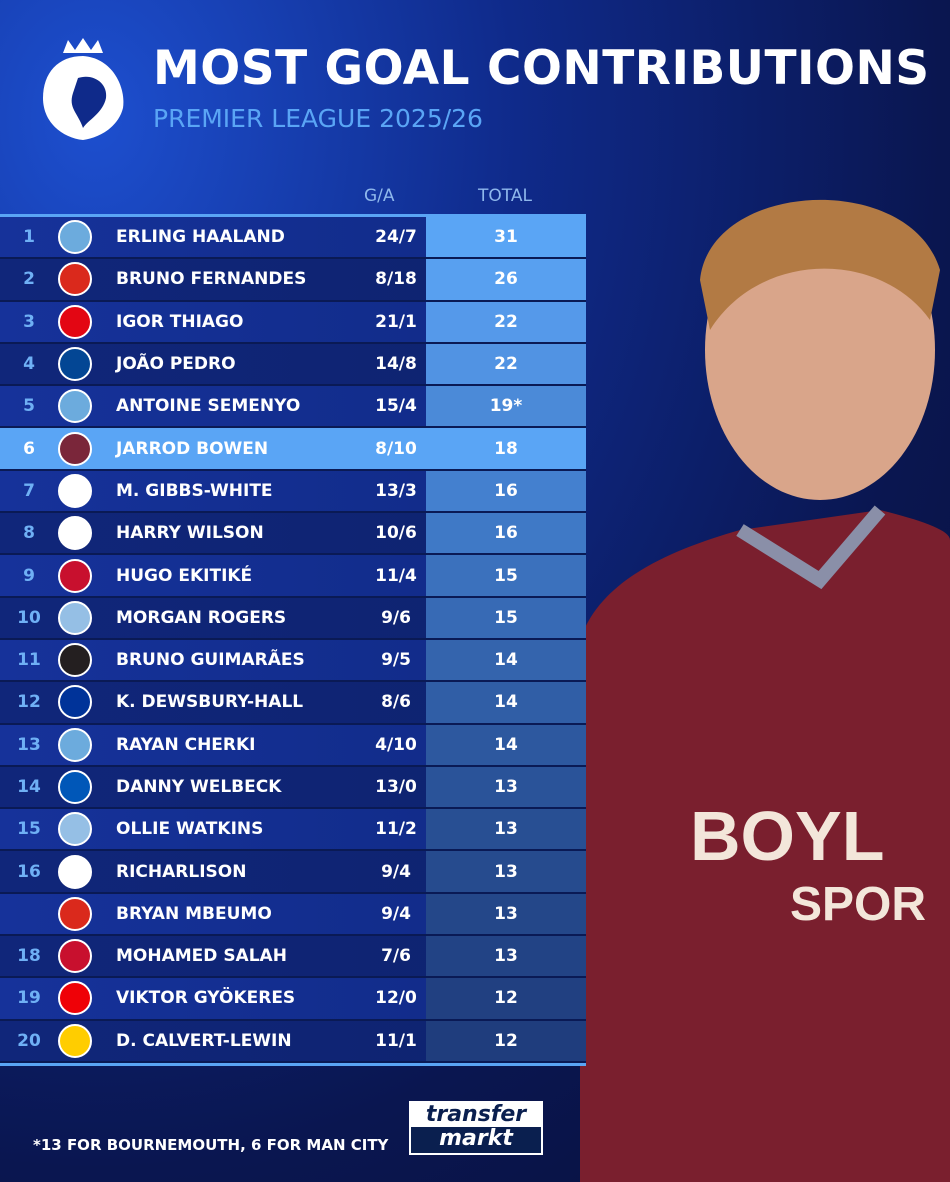 Image resolution: width=950 pixels, height=1182 pixels. What do you see at coordinates (29, 871) in the screenshot?
I see `rank: 16` at bounding box center [29, 871].